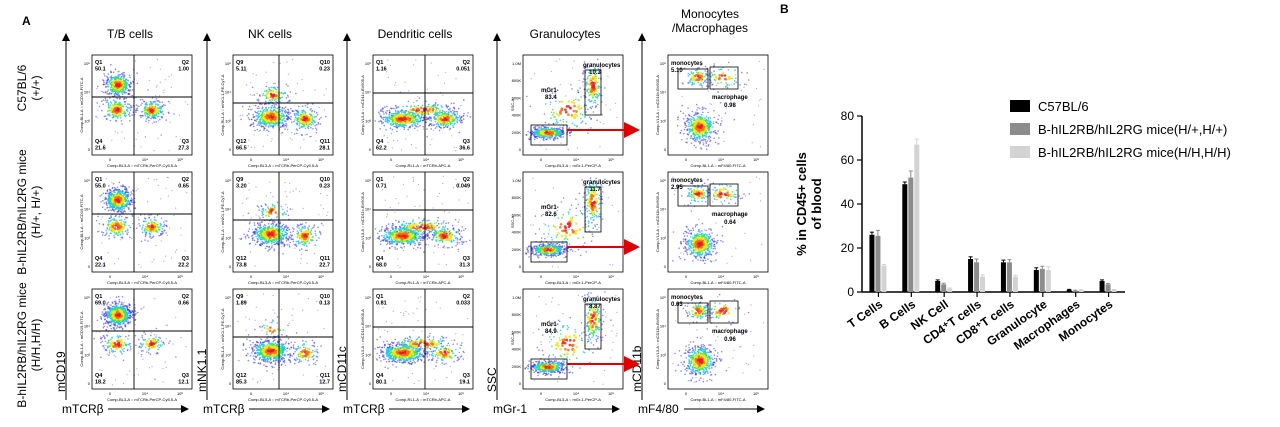 The width and height of the screenshot is (1280, 427). What do you see at coordinates (510, 409) in the screenshot?
I see `x-axis-label: mGr-1` at bounding box center [510, 409].